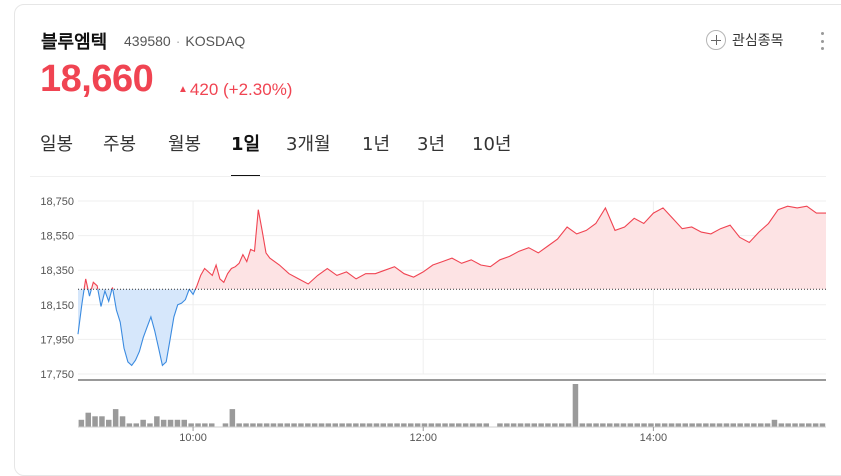  I want to click on tab-monthly: 월봉, so click(185, 144).